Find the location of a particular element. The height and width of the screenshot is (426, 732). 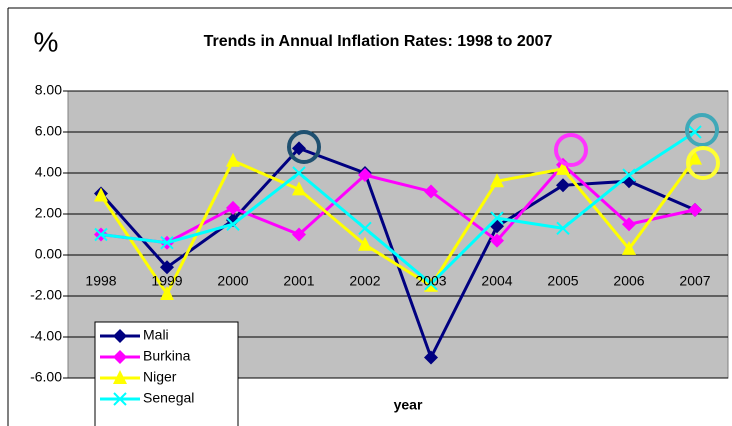

x-tick-label: 2004 is located at coordinates (496, 281).